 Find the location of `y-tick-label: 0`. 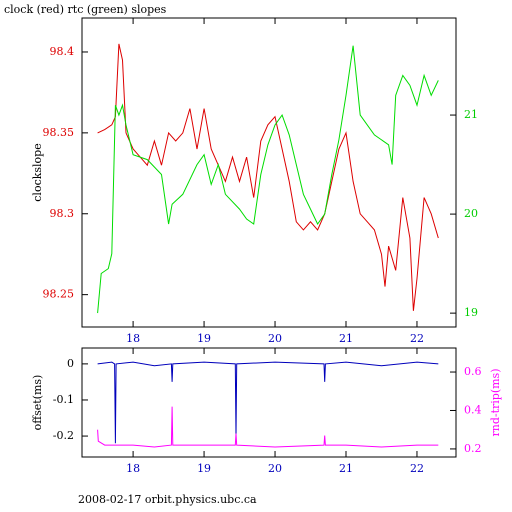

y-tick-label: 0 is located at coordinates (70, 363).